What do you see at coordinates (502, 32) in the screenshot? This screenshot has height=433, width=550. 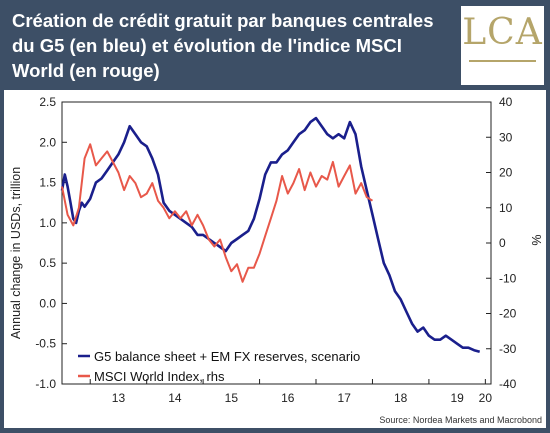 I see `logo-text: LCA` at bounding box center [502, 32].